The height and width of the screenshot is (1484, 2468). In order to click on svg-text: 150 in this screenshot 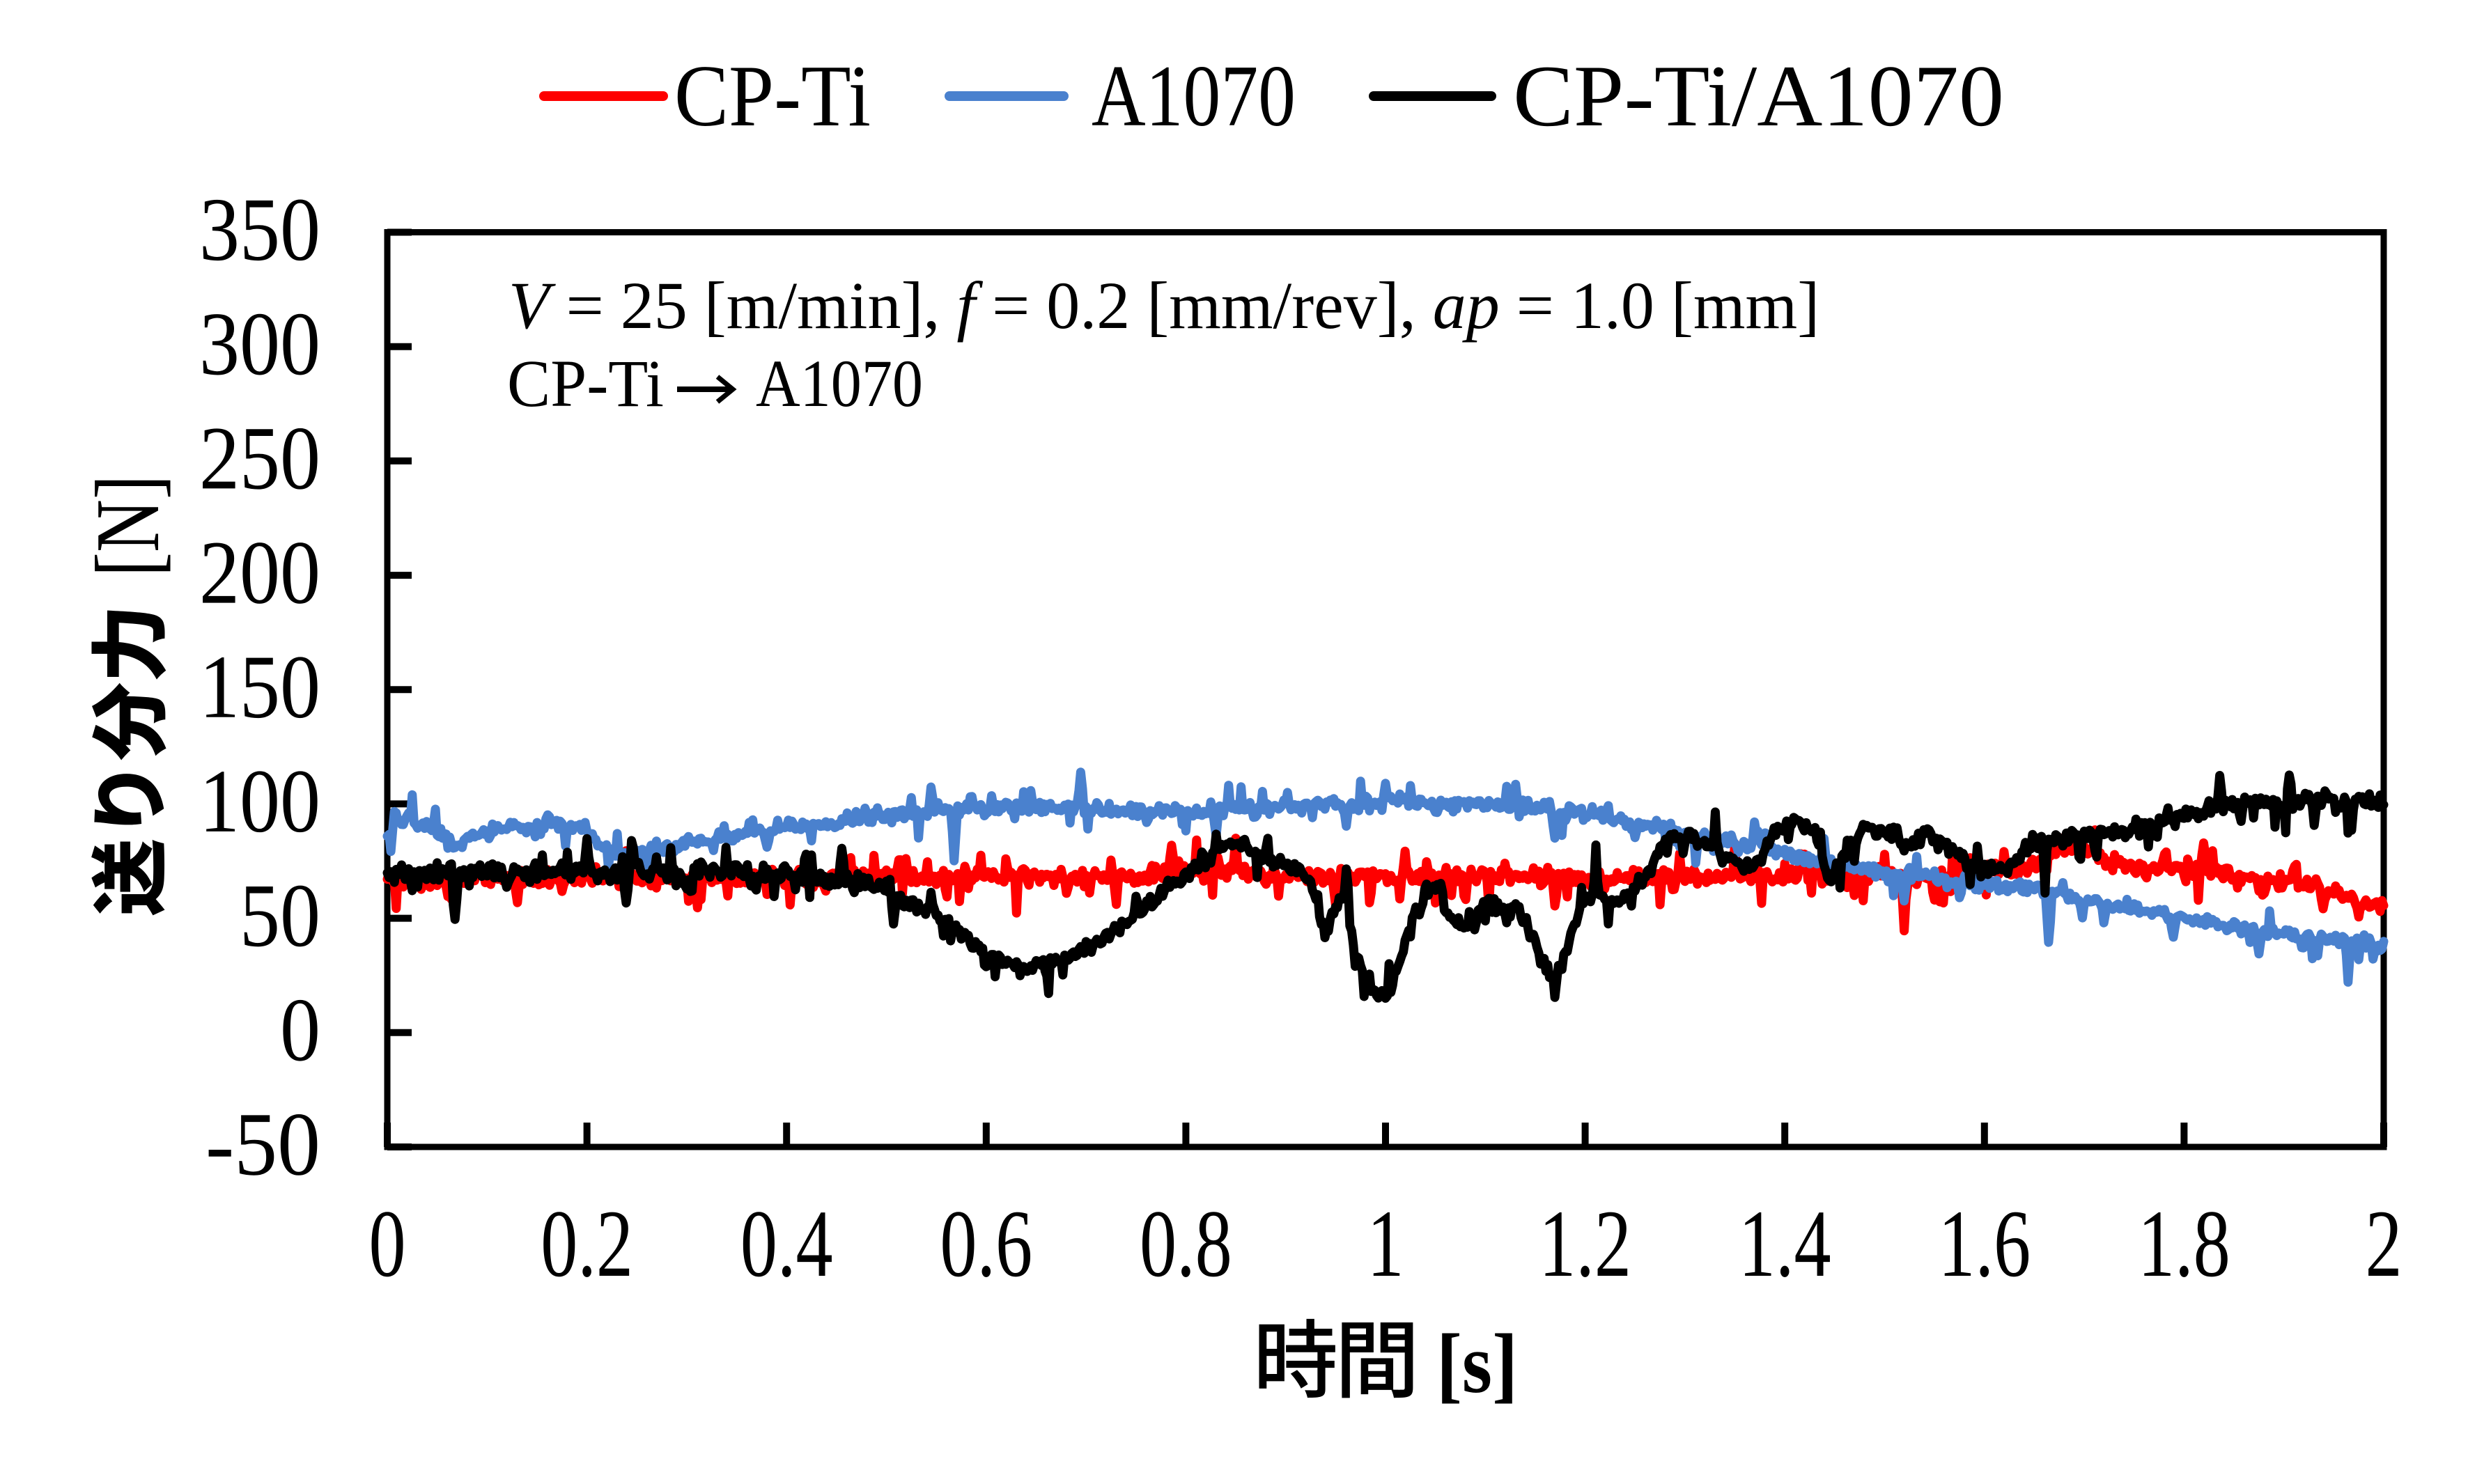, I will do `click(259, 687)`.